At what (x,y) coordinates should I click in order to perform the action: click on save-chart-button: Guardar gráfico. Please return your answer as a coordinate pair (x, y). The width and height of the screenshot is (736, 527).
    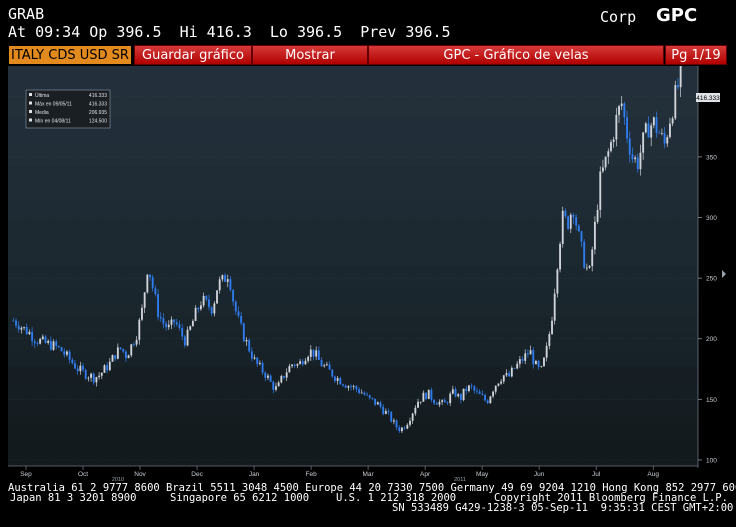
    Looking at the image, I should click on (193, 55).